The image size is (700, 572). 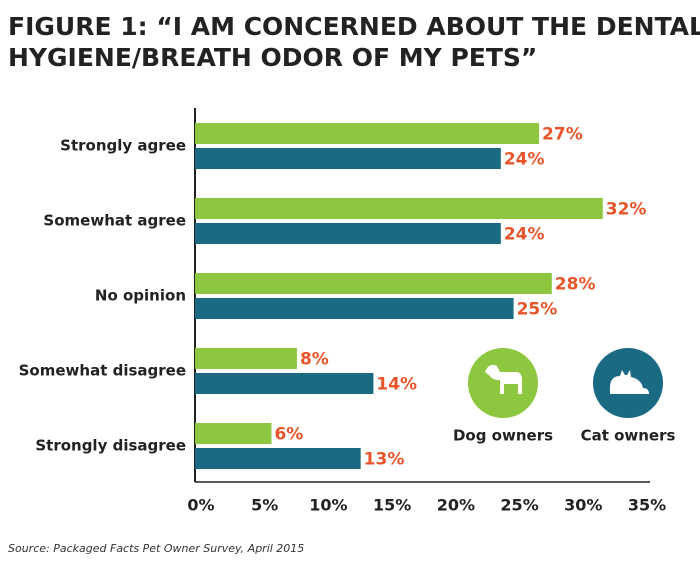 What do you see at coordinates (396, 385) in the screenshot?
I see `value-label: 14%` at bounding box center [396, 385].